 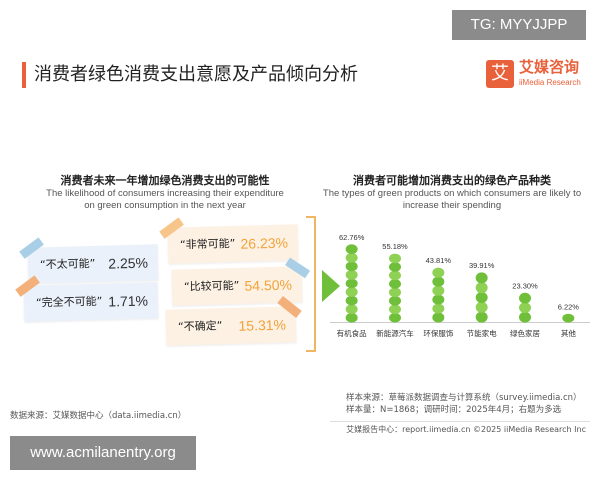 What do you see at coordinates (525, 285) in the screenshot?
I see `bar-value-label: 23.30%` at bounding box center [525, 285].